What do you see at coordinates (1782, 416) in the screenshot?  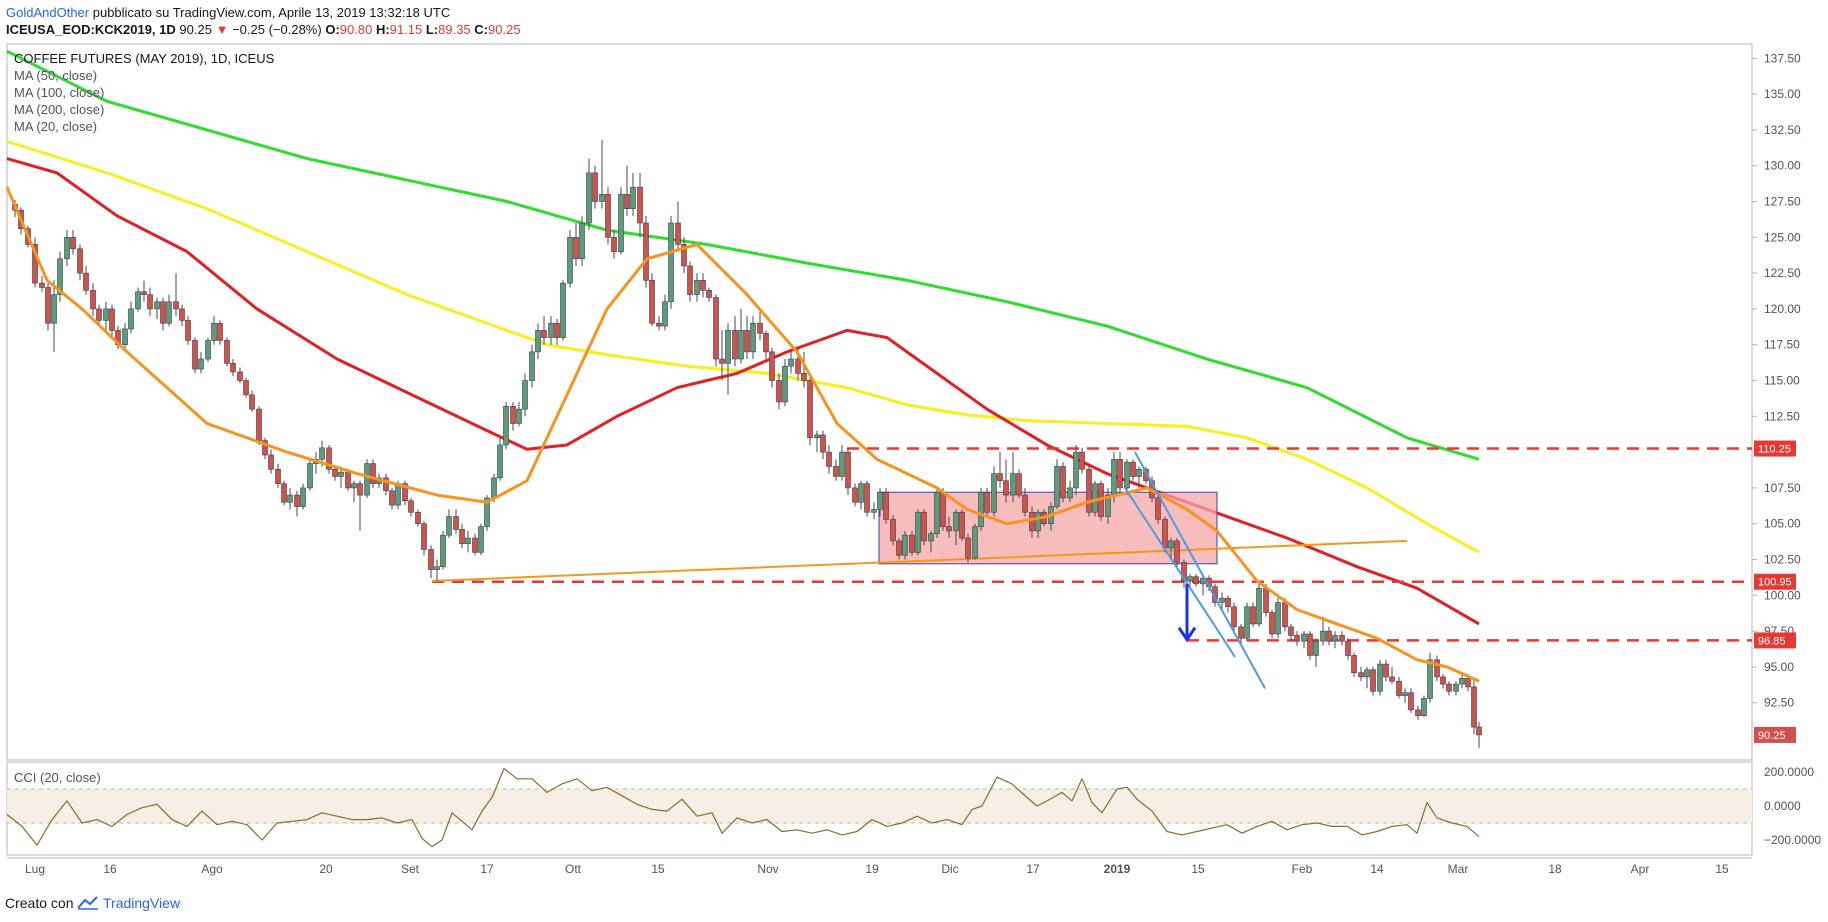 I see `price-tick-label: 112.50` at bounding box center [1782, 416].